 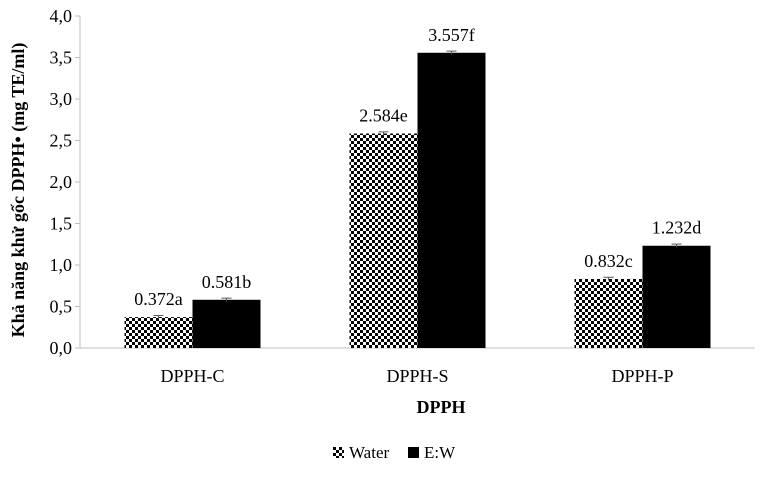 What do you see at coordinates (677, 228) in the screenshot?
I see `data-label: 1.232d` at bounding box center [677, 228].